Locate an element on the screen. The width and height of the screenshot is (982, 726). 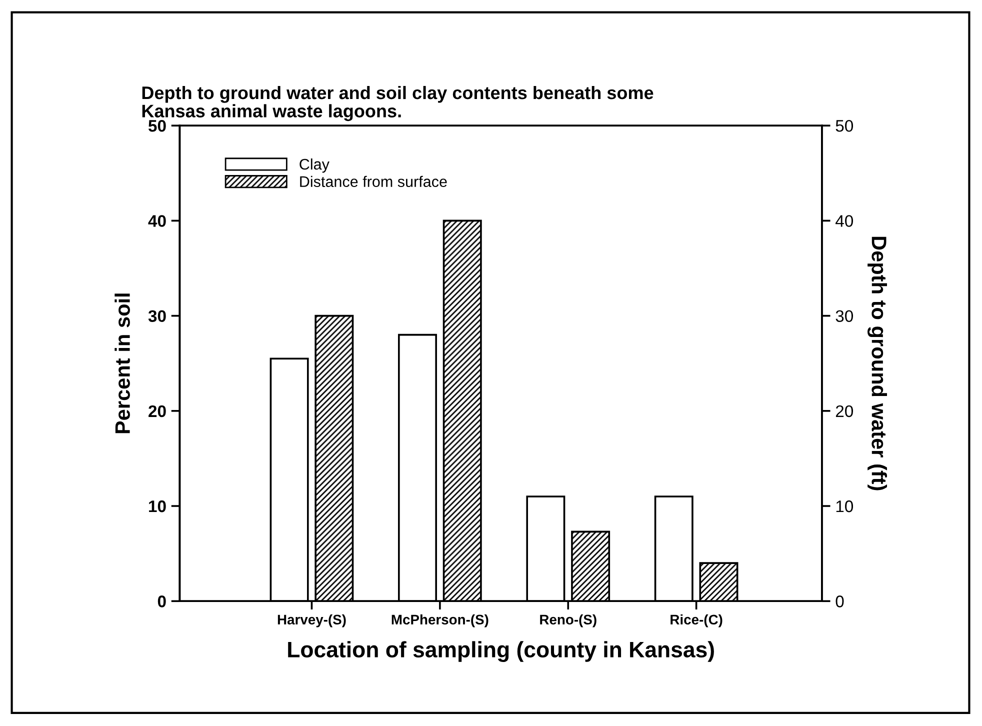
y2-tick-label: 0 is located at coordinates (840, 602).